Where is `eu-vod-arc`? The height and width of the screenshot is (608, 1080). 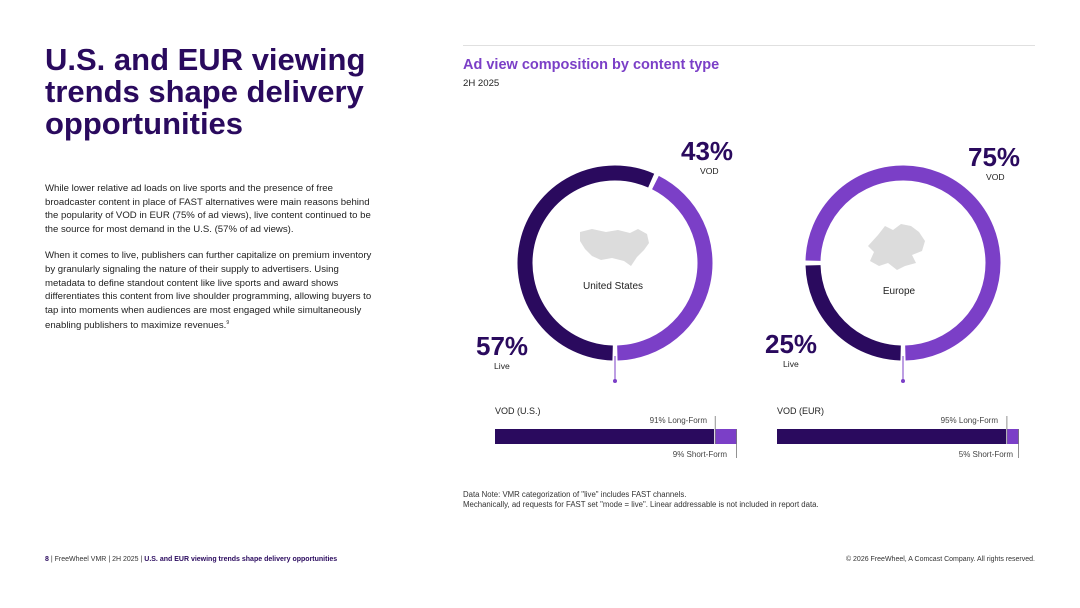
eu-vod-arc is located at coordinates (903, 263).